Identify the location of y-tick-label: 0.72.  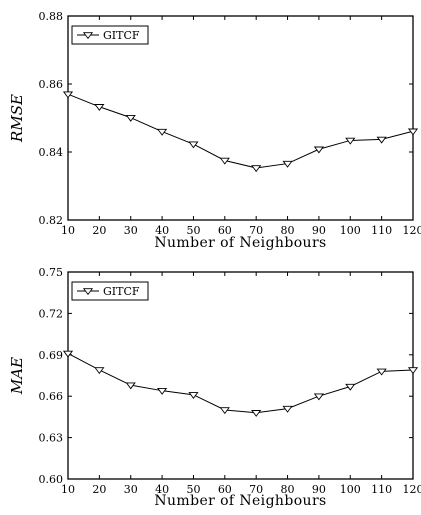
(51, 313).